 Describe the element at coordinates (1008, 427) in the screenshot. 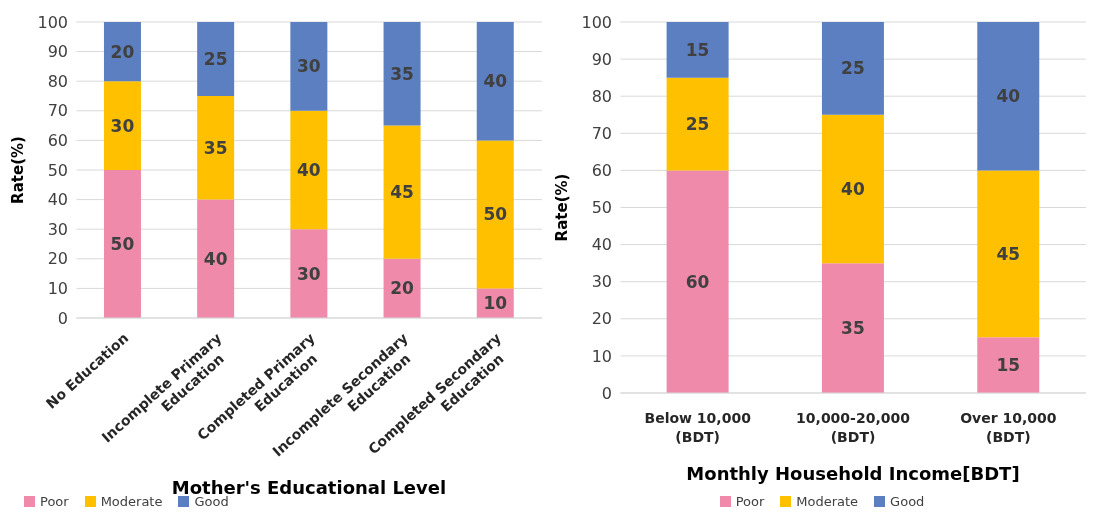

I see `x-tick-label: Over 10,000 (BDT)` at that location.